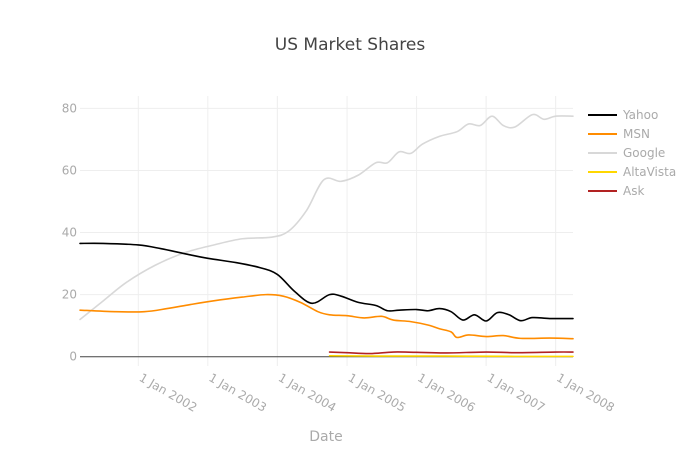  What do you see at coordinates (451, 353) in the screenshot?
I see `series-line-ask` at bounding box center [451, 353].